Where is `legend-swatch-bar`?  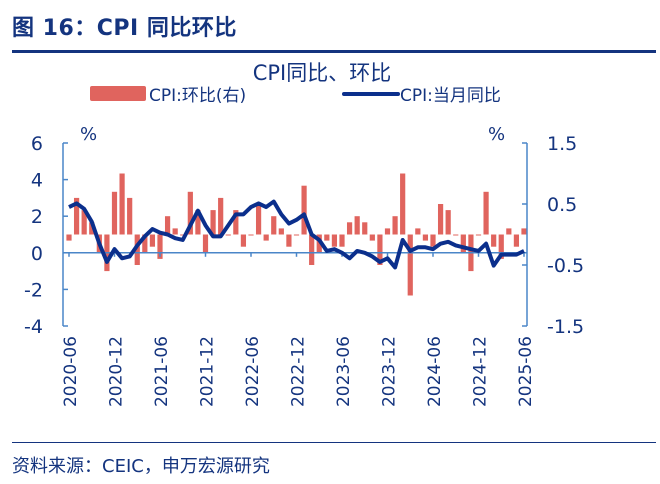
legend-swatch-bar is located at coordinates (118, 93).